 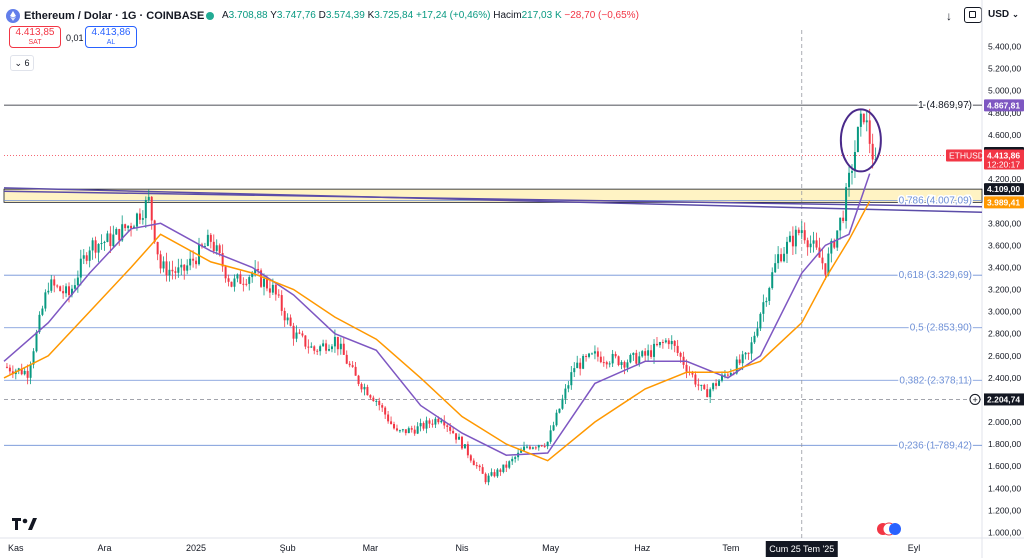 What do you see at coordinates (975, 399) in the screenshot?
I see `add-alert-icon` at bounding box center [975, 399].